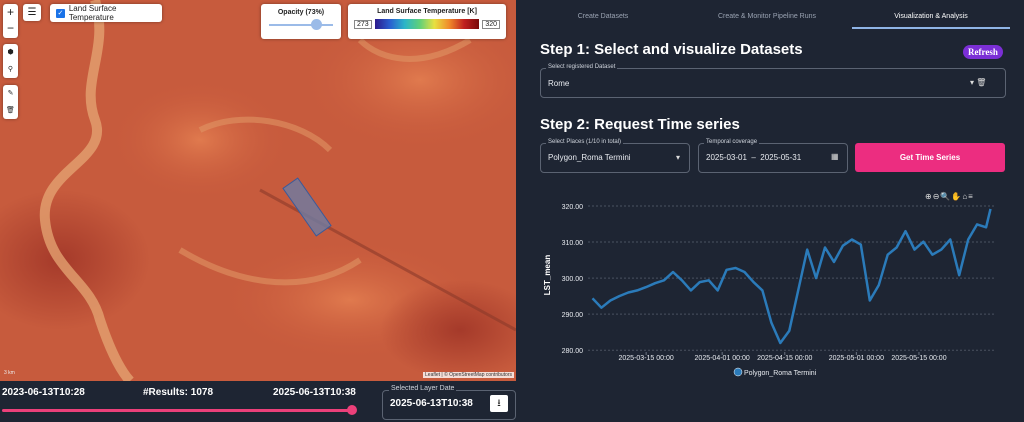 Image resolution: width=1024 pixels, height=422 pixels. Describe the element at coordinates (547, 275) in the screenshot. I see `y-axis-label: LST_mean` at that location.